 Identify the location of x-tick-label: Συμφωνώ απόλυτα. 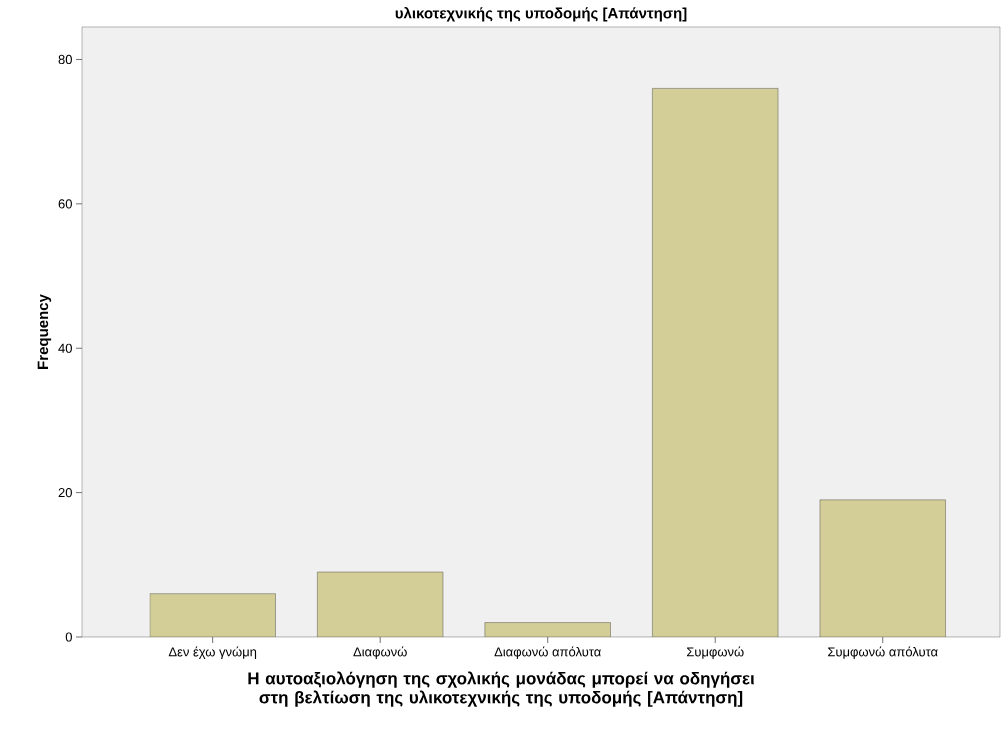
(883, 653).